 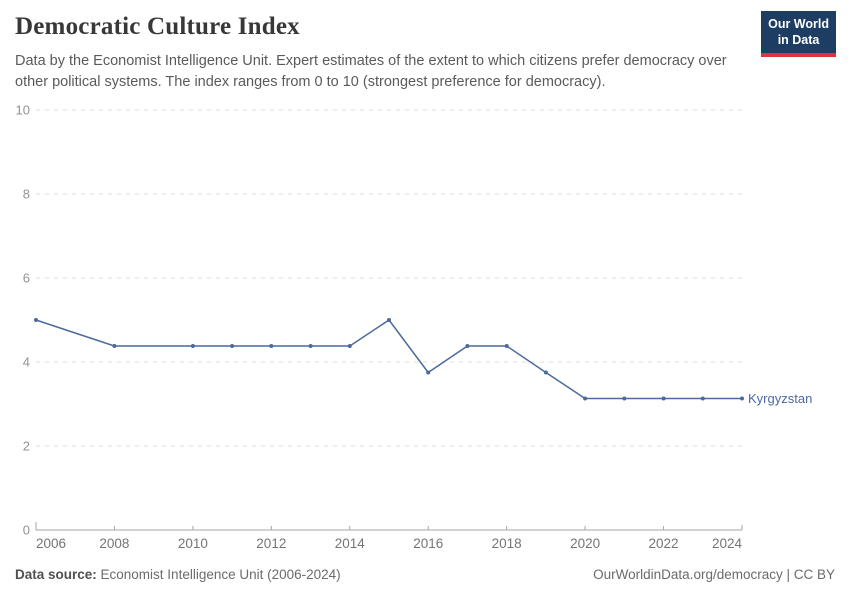 What do you see at coordinates (157, 26) in the screenshot?
I see `page-title: Democratic Culture Index` at bounding box center [157, 26].